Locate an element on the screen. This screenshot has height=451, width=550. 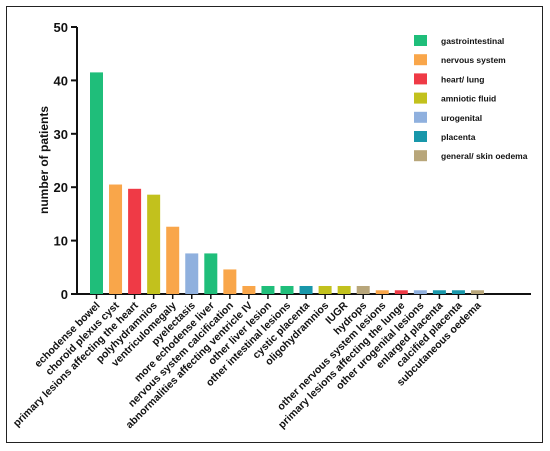
y-tick-label: 40 is located at coordinates (61, 80).